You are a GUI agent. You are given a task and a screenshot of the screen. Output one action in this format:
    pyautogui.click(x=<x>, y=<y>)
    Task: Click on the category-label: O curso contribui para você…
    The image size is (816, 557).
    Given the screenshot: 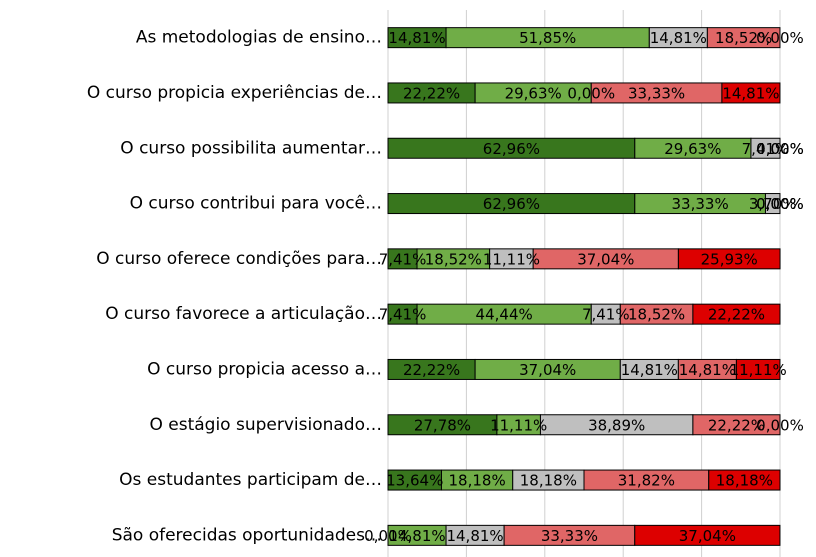 What is the action you would take?
    pyautogui.click(x=256, y=204)
    